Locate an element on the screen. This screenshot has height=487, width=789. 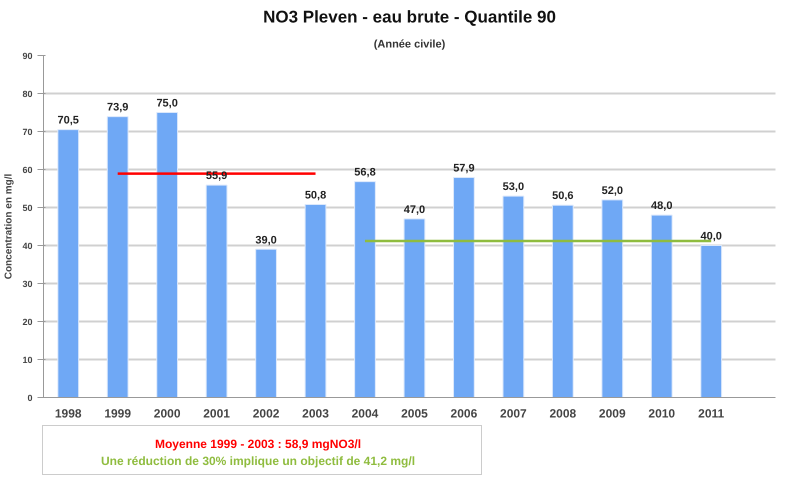
data-label: 39,0 is located at coordinates (266, 240).